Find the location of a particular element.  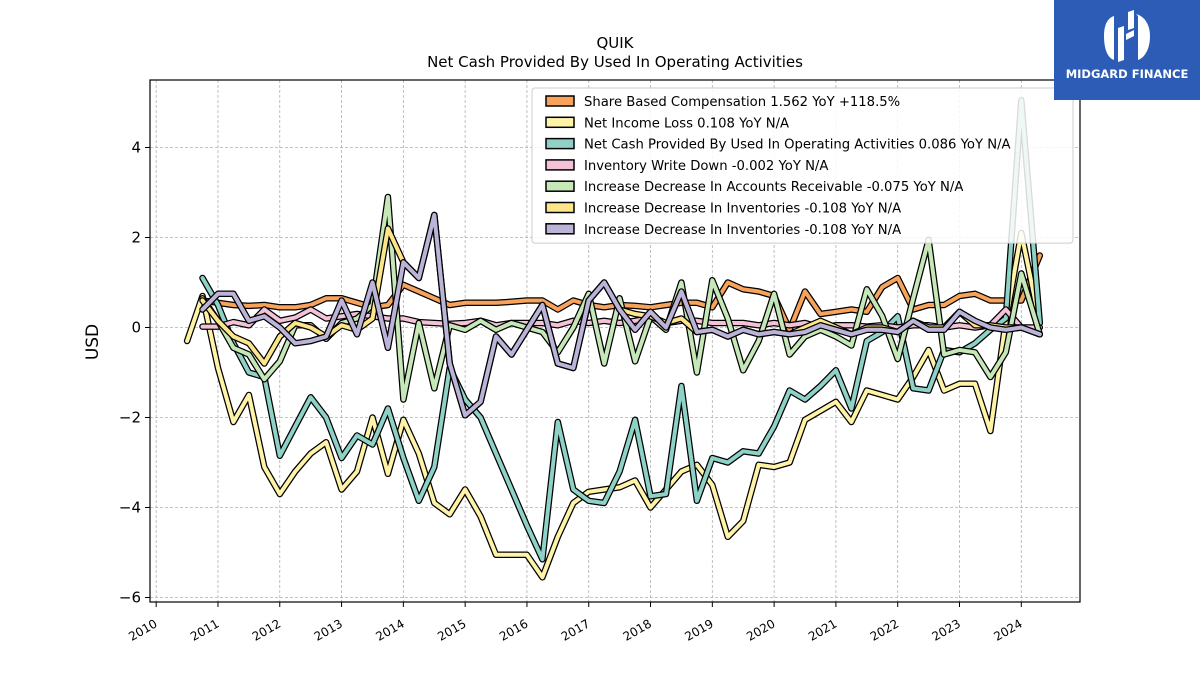

x-tick-label: 2010 is located at coordinates (142, 629).